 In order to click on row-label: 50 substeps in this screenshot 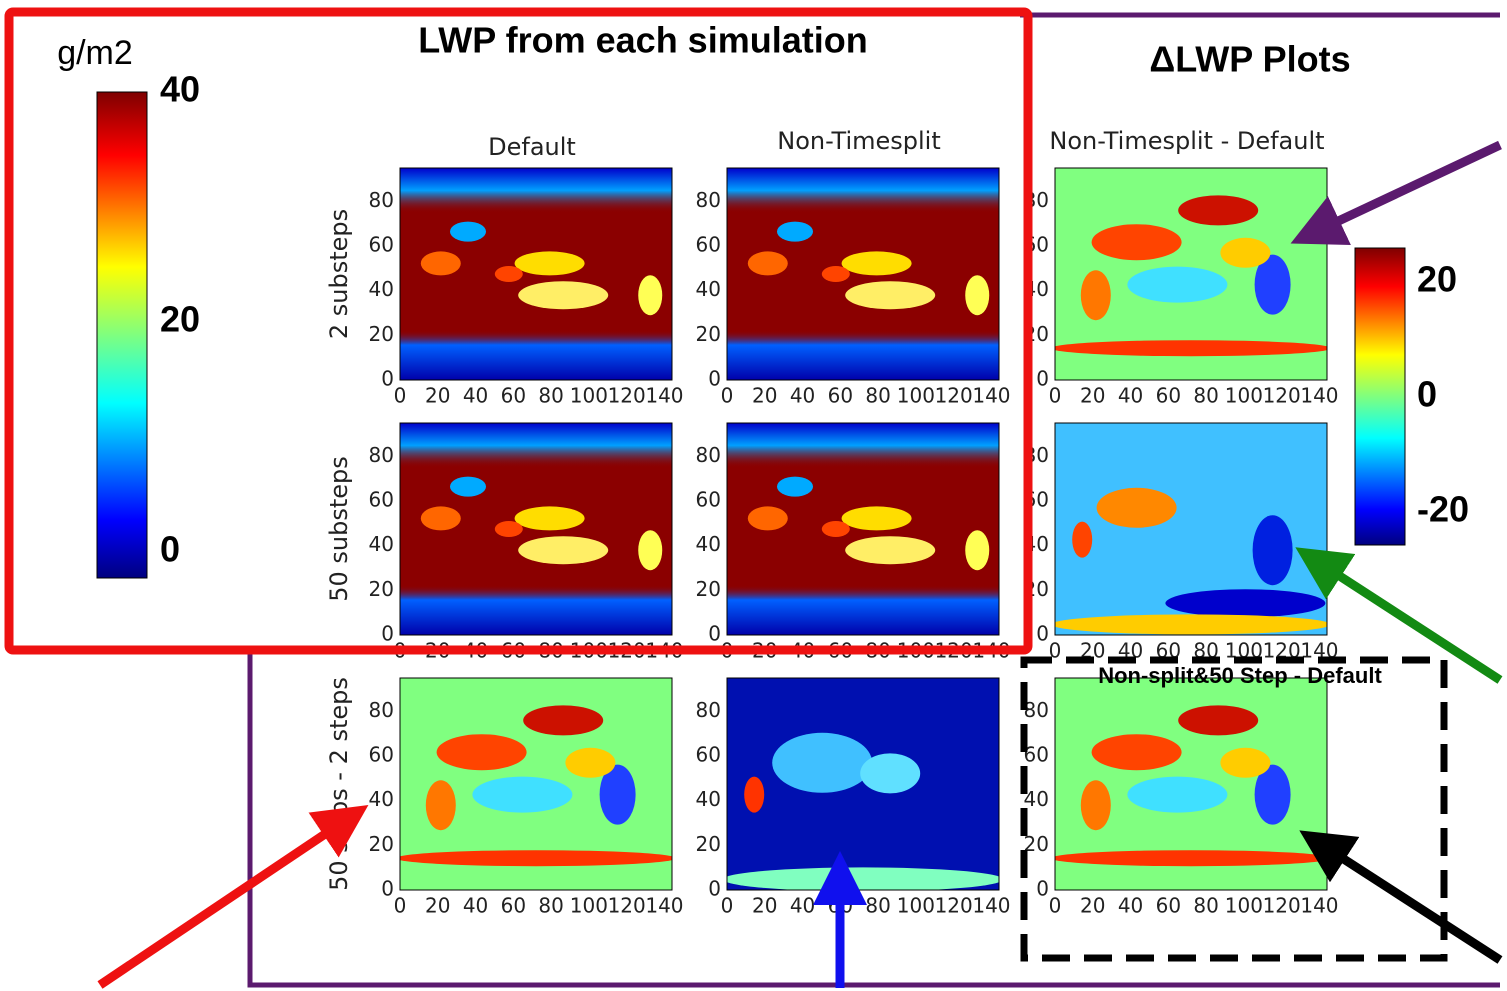, I will do `click(339, 529)`.